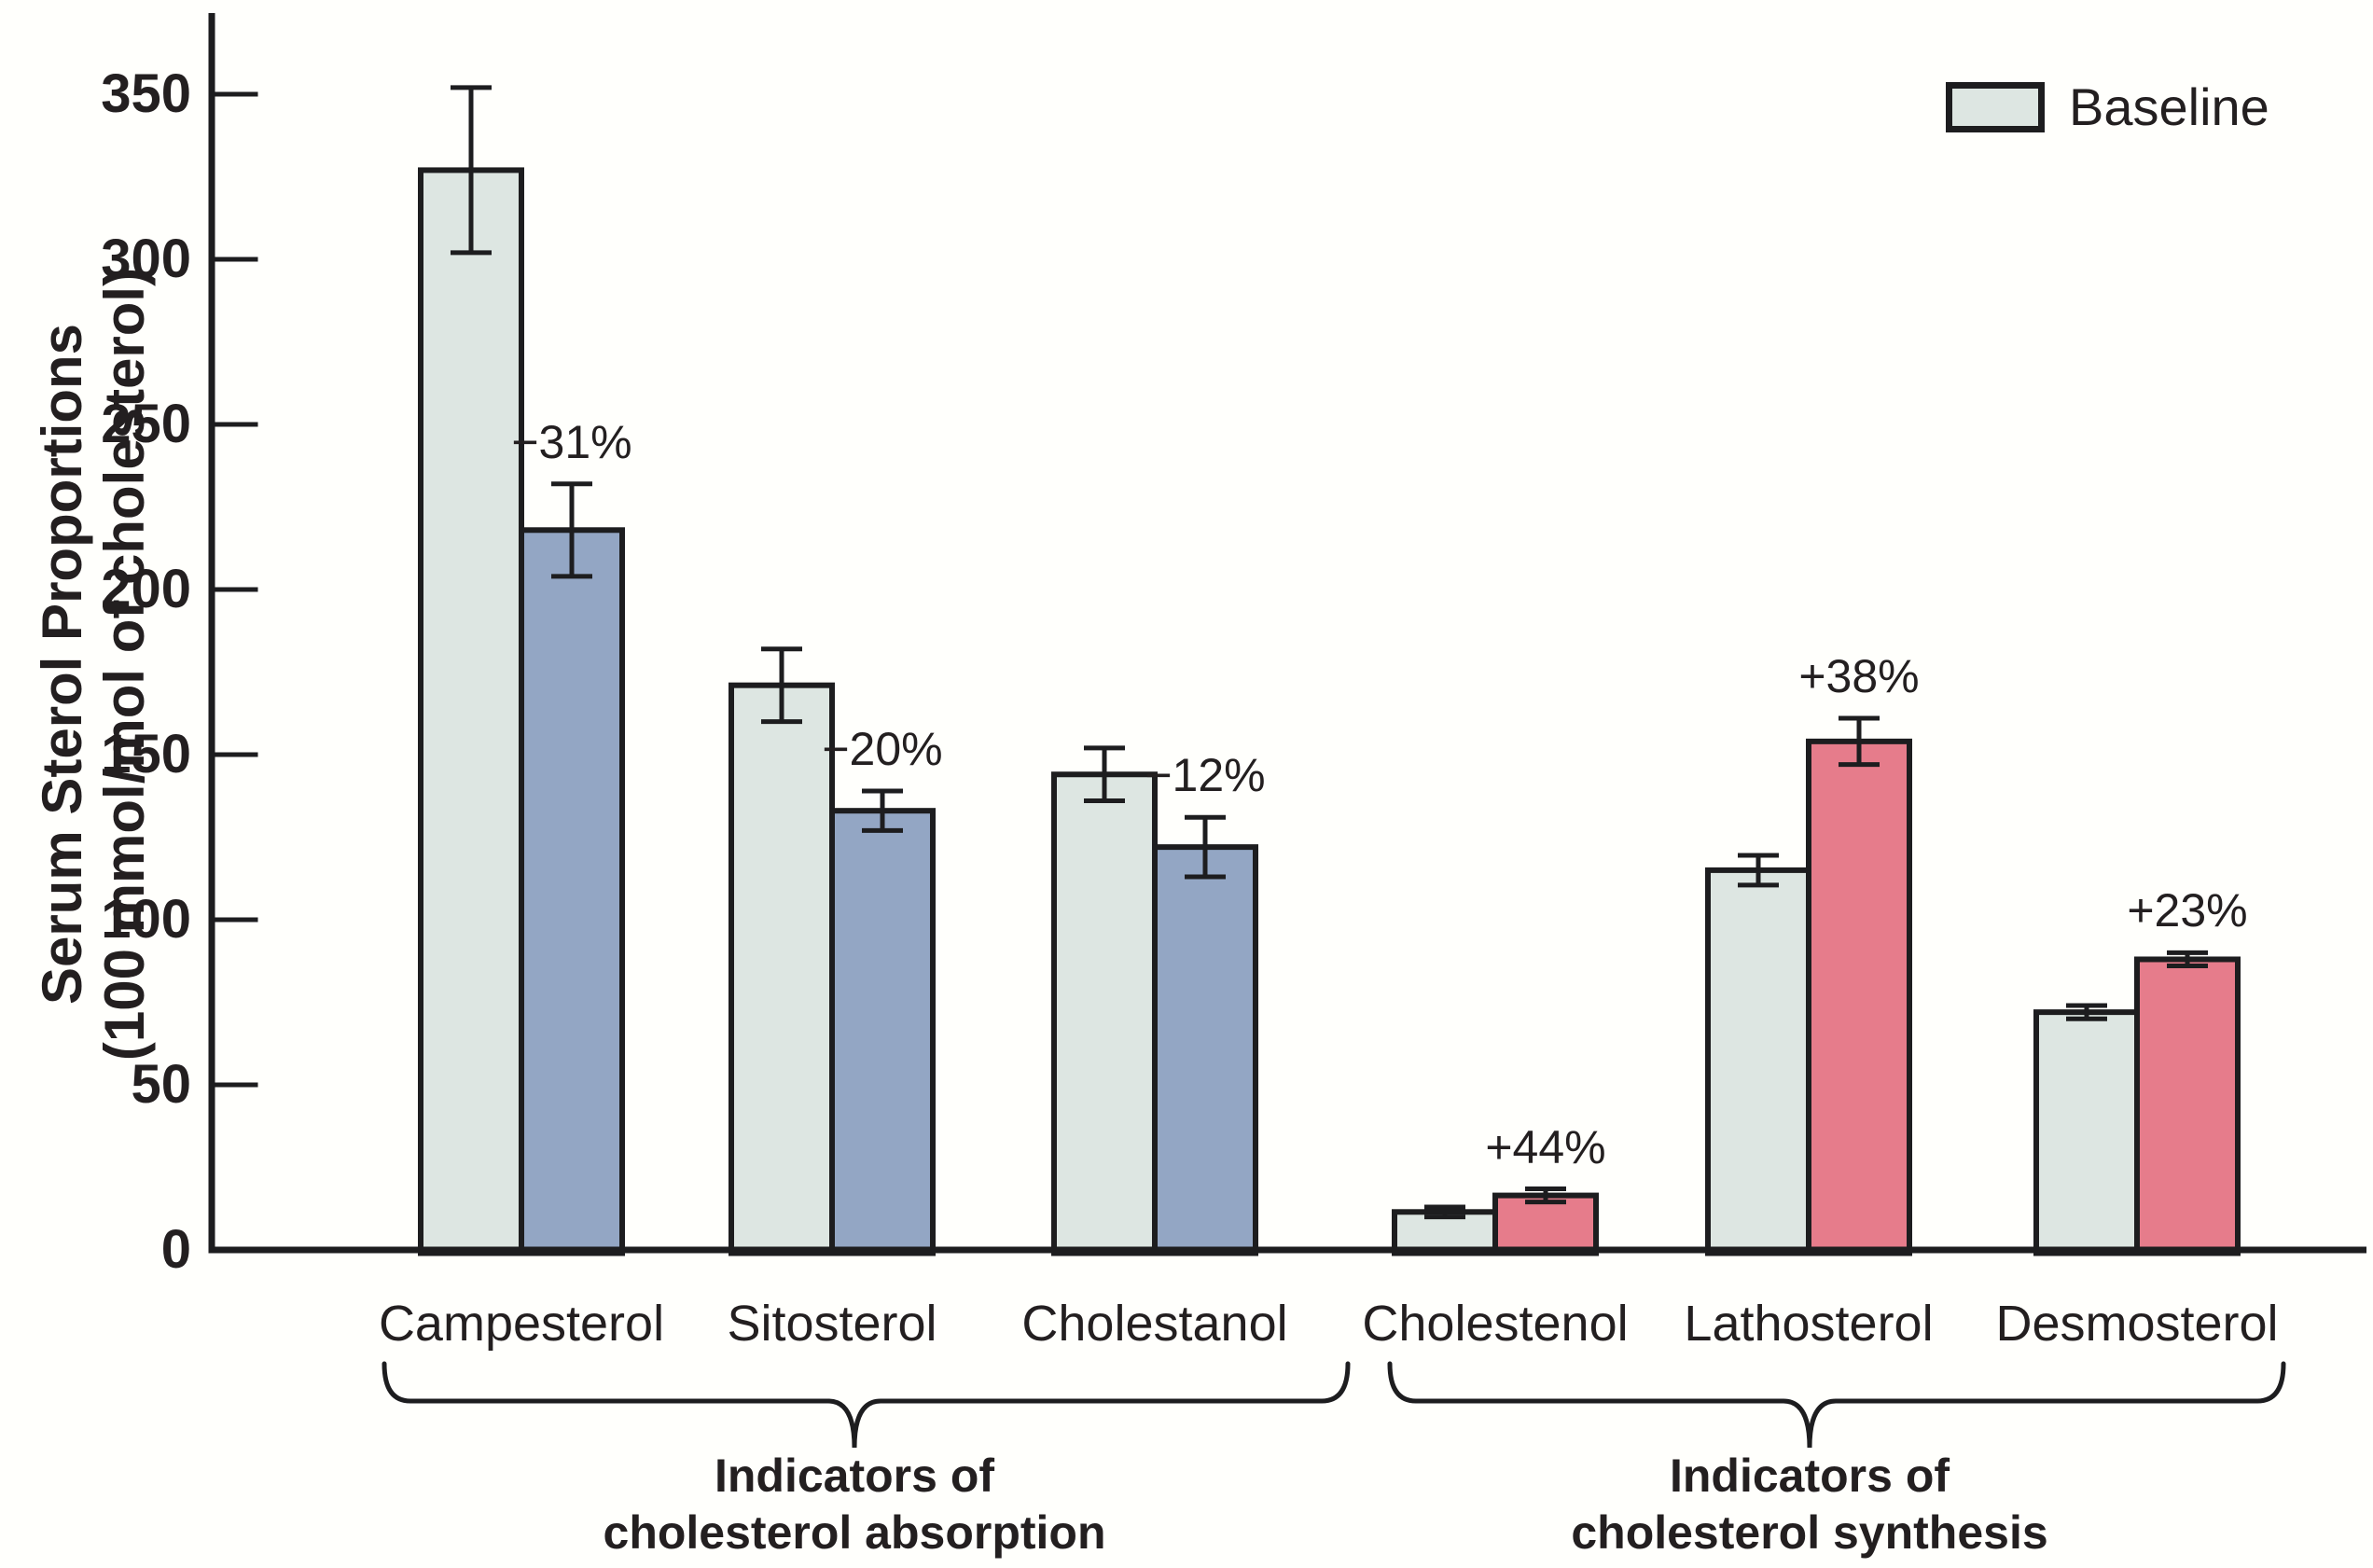 The height and width of the screenshot is (1568, 2373). Describe the element at coordinates (882, 748) in the screenshot. I see `percent-change-label-sitosterol: −20%` at that location.